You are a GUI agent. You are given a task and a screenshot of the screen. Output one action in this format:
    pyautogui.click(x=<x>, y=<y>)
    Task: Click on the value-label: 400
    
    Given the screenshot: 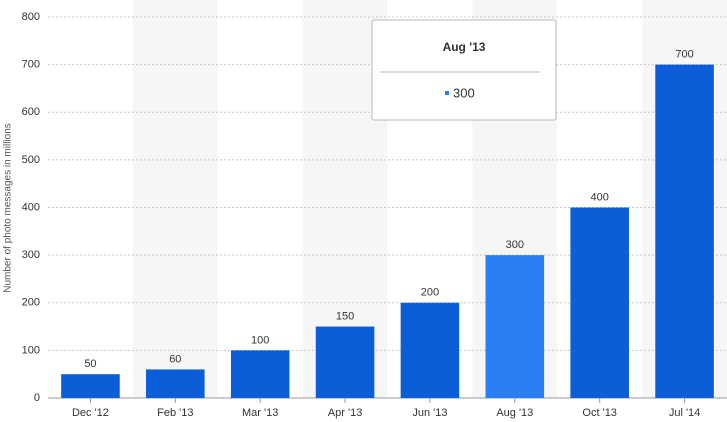 What is the action you would take?
    pyautogui.click(x=600, y=197)
    